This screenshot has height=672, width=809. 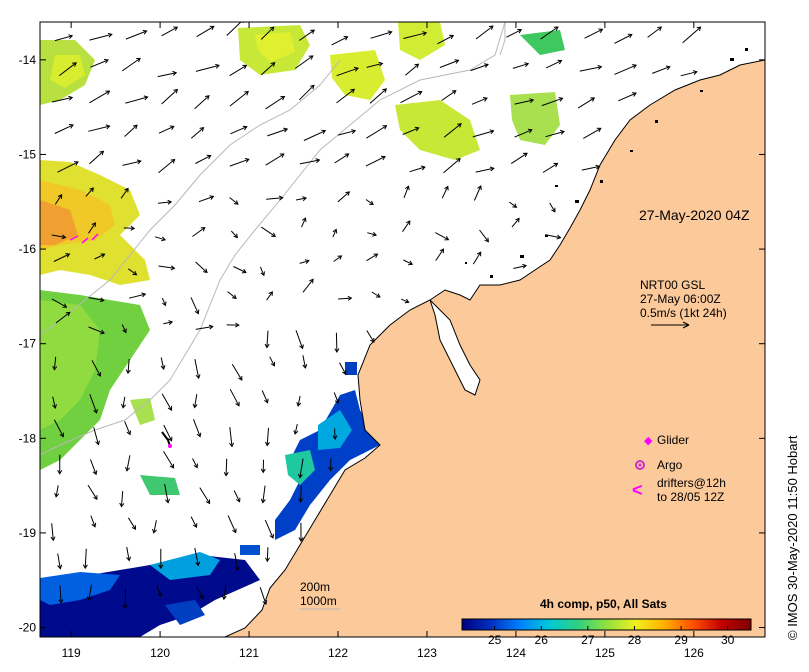 What do you see at coordinates (670, 325) in the screenshot?
I see `scale-arrow` at bounding box center [670, 325].